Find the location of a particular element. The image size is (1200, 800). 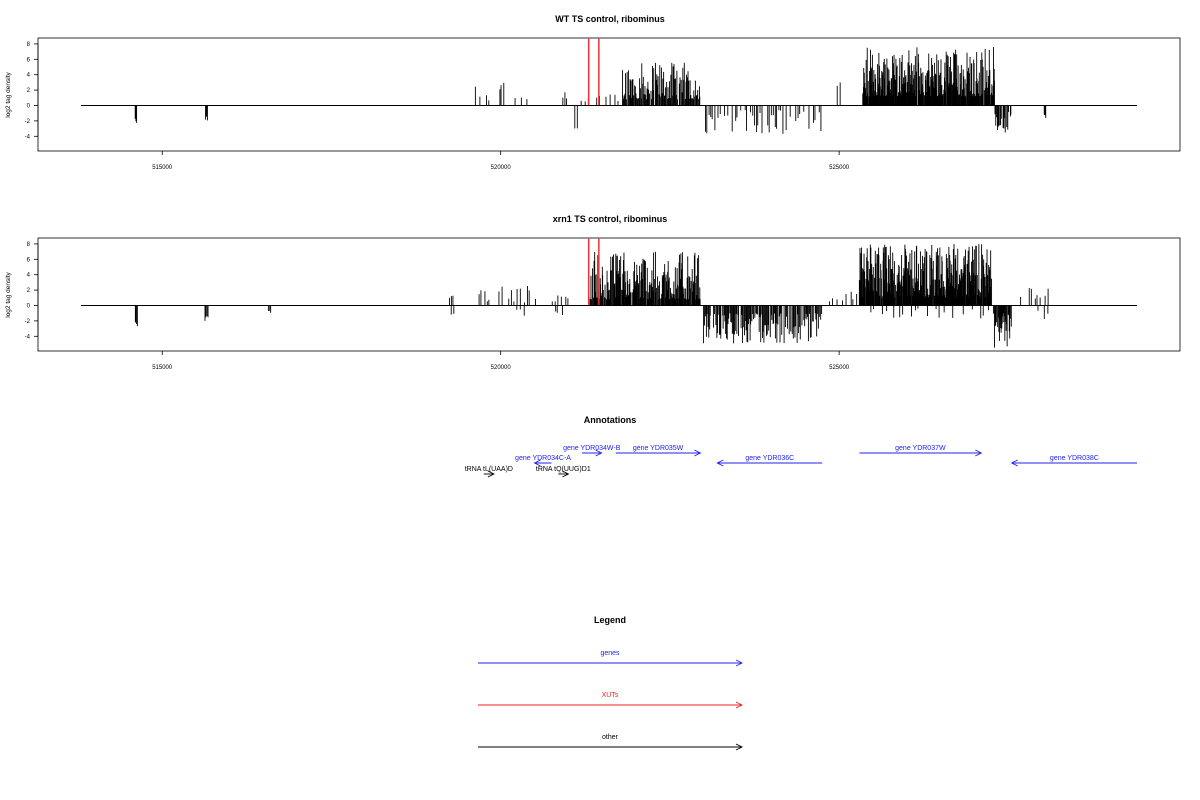

xrn1-axes: -4 -2 0 2 4 6 8 515000 520000 525000 is located at coordinates (581, 306).